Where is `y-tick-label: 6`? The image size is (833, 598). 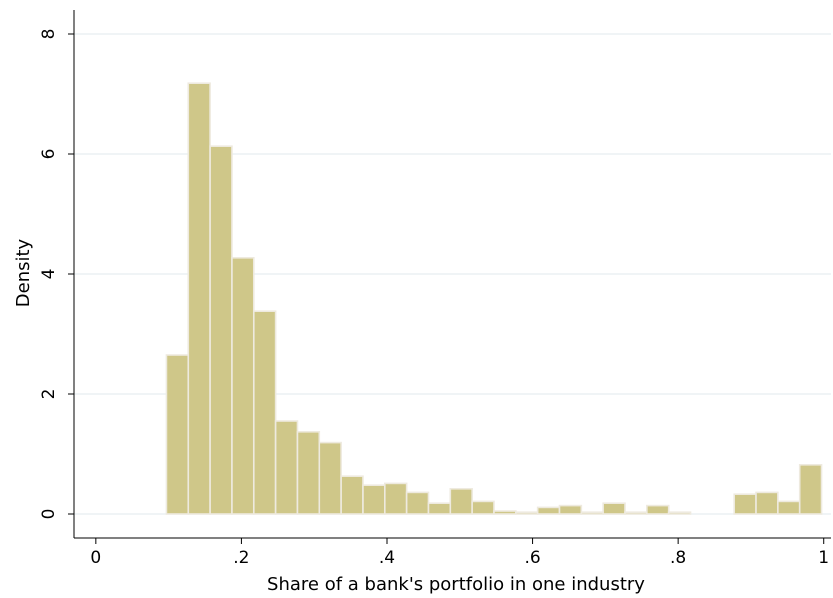 y-tick-label: 6 is located at coordinates (49, 154).